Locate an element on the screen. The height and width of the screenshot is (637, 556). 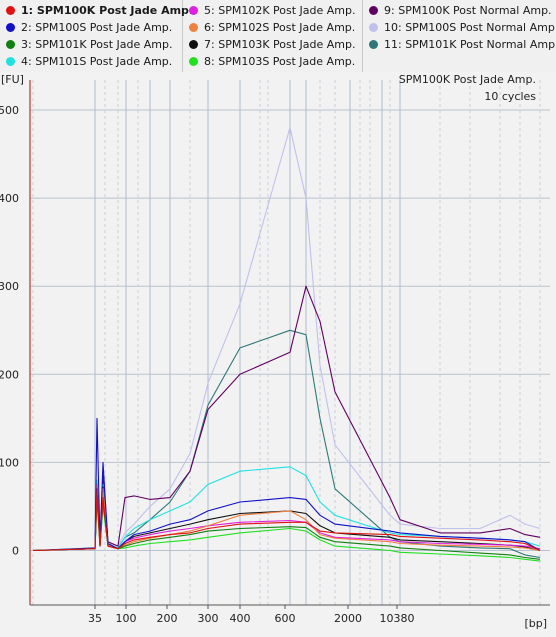
legend-item-label: 5: SPM102K Post Jade Amp. is located at coordinates (280, 10).